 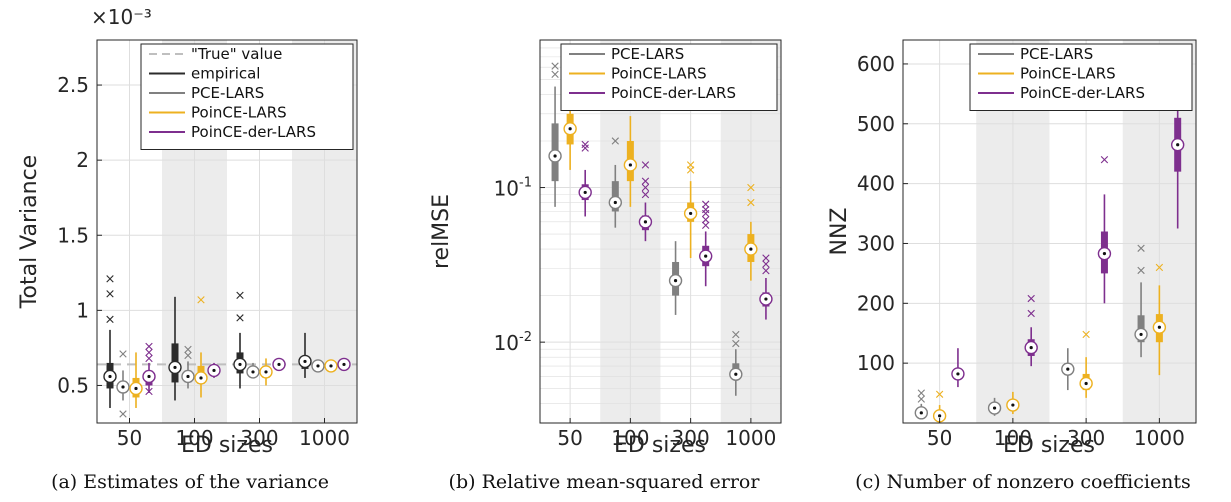 I want to click on caption-nnz: (c) Number of nonzero coefficients, so click(x=1023, y=482).